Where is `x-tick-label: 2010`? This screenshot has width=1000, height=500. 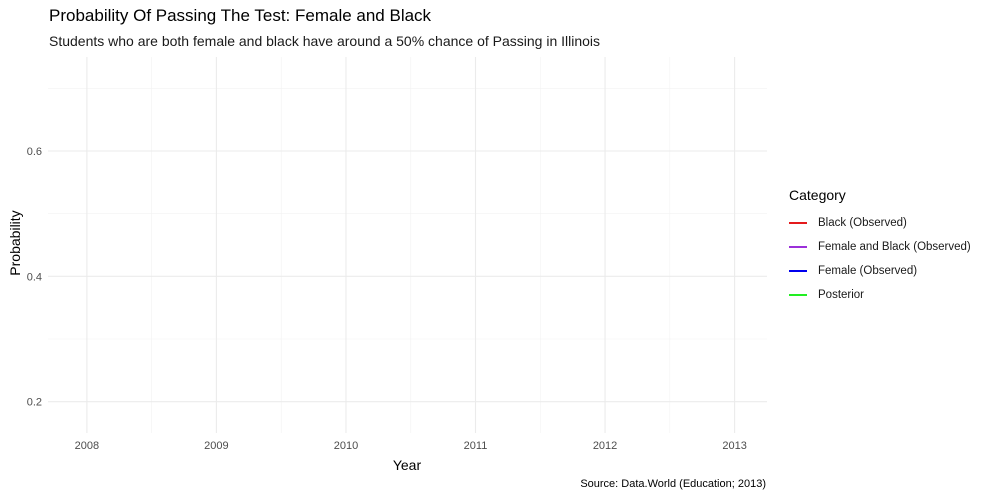
x-tick-label: 2010 is located at coordinates (346, 446).